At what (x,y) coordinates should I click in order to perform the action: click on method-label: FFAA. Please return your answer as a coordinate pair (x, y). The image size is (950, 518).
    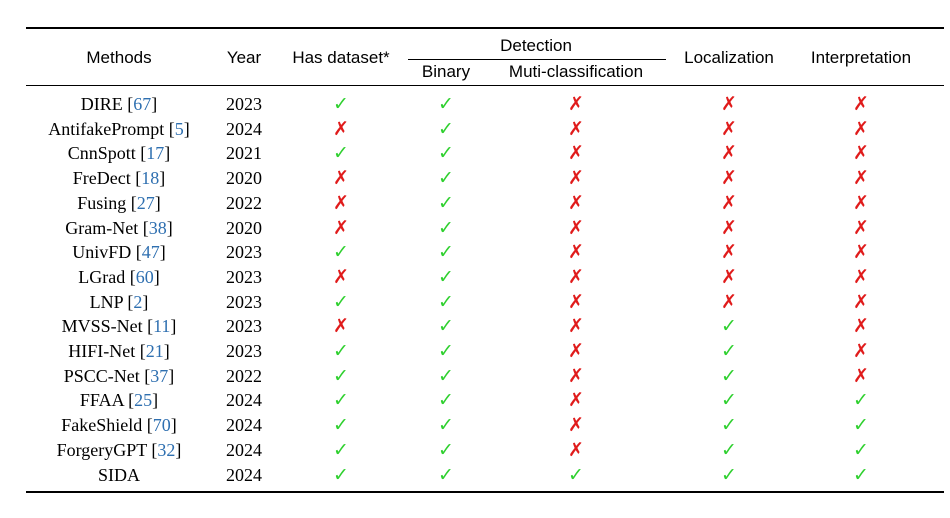
    Looking at the image, I should click on (101, 400).